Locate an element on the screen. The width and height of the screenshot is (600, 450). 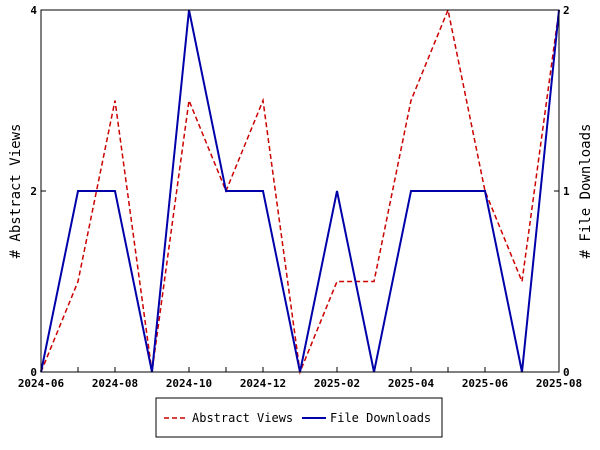
y-left-tick-label: 4 is located at coordinates (33, 10).